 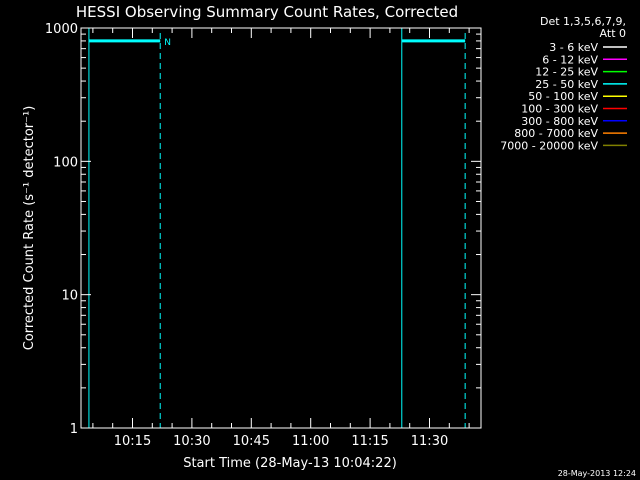 What do you see at coordinates (566, 84) in the screenshot?
I see `legend-label: 25 - 50 keV` at bounding box center [566, 84].